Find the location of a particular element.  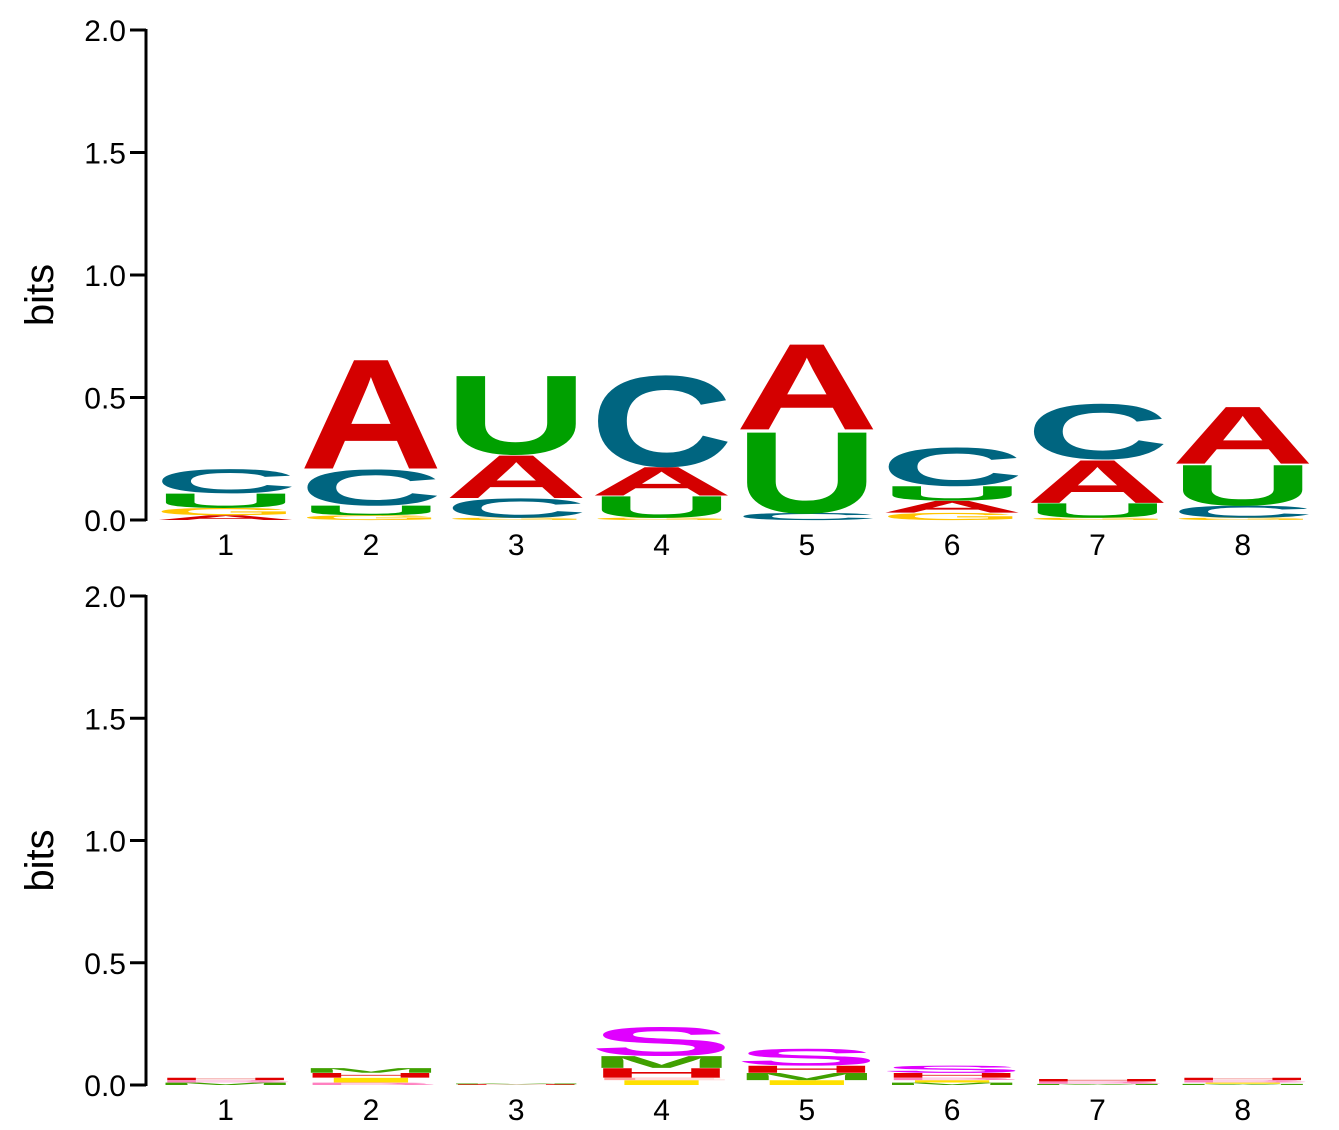

x-tick-label: 8 is located at coordinates (1242, 545).